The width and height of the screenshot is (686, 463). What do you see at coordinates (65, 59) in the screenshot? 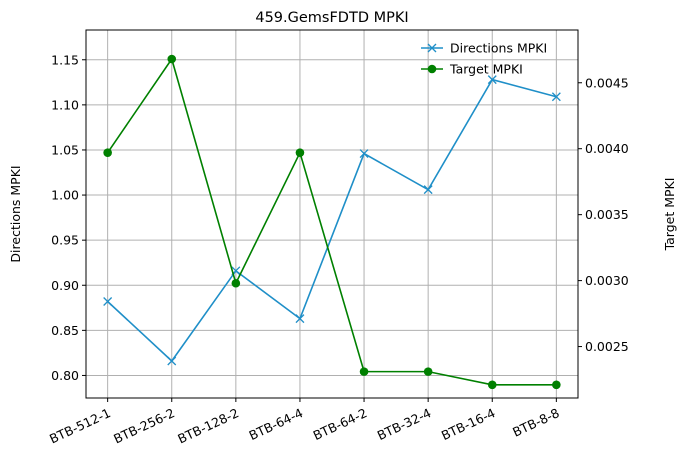
I see `y-left-tick-label: 1.15` at bounding box center [65, 59].